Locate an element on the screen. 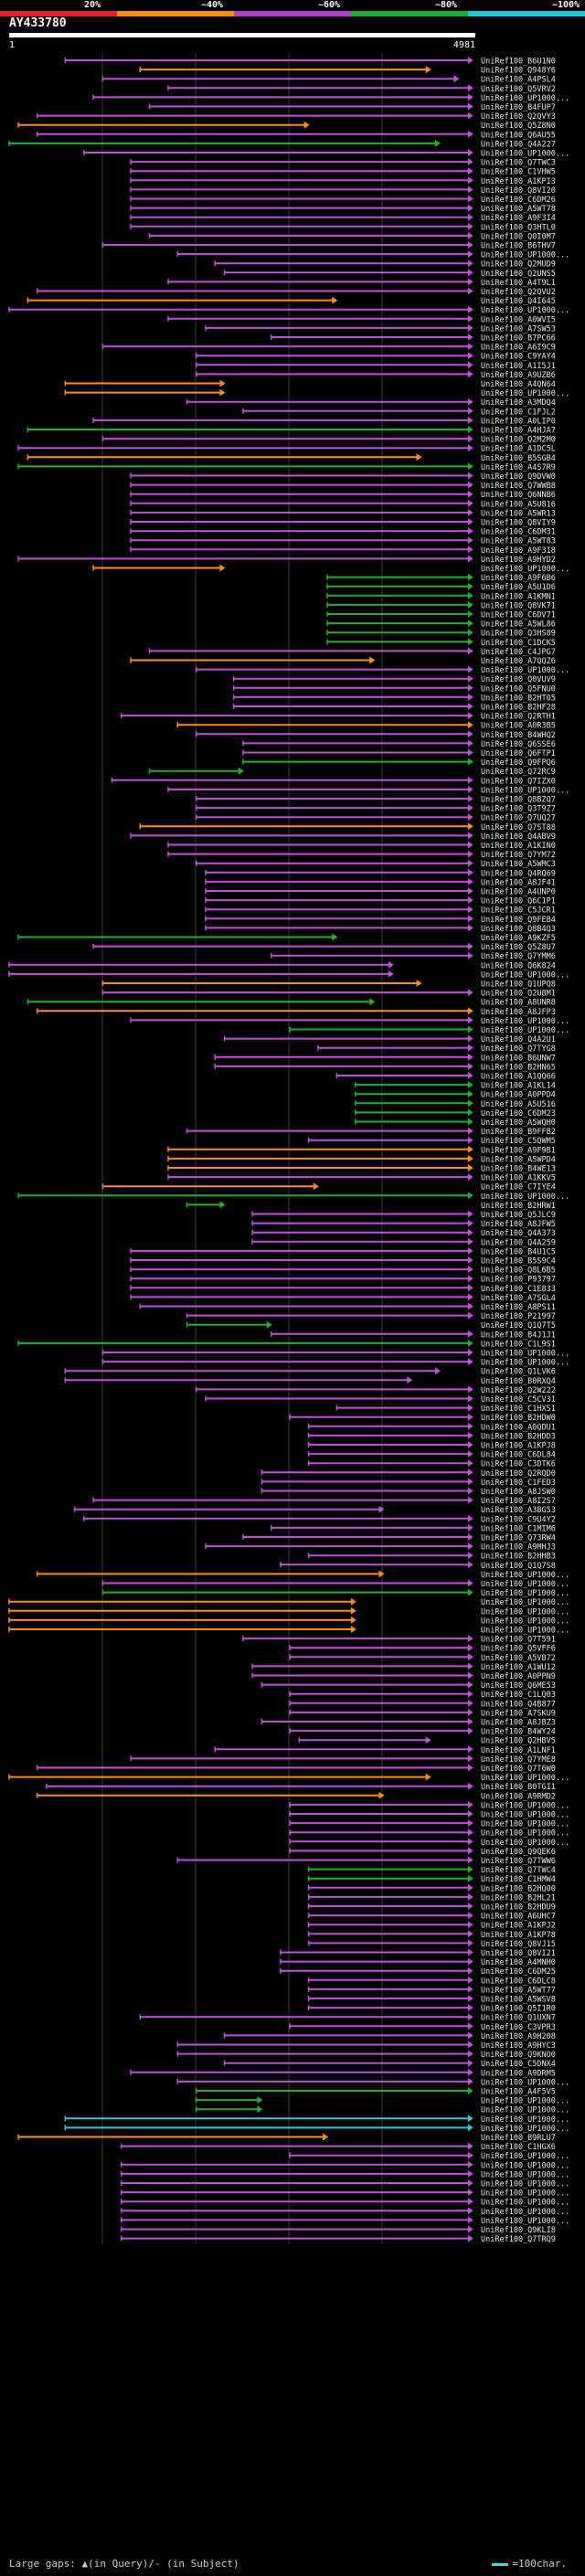  hit-label: UniRef100_Q7UQ27 is located at coordinates (518, 818).